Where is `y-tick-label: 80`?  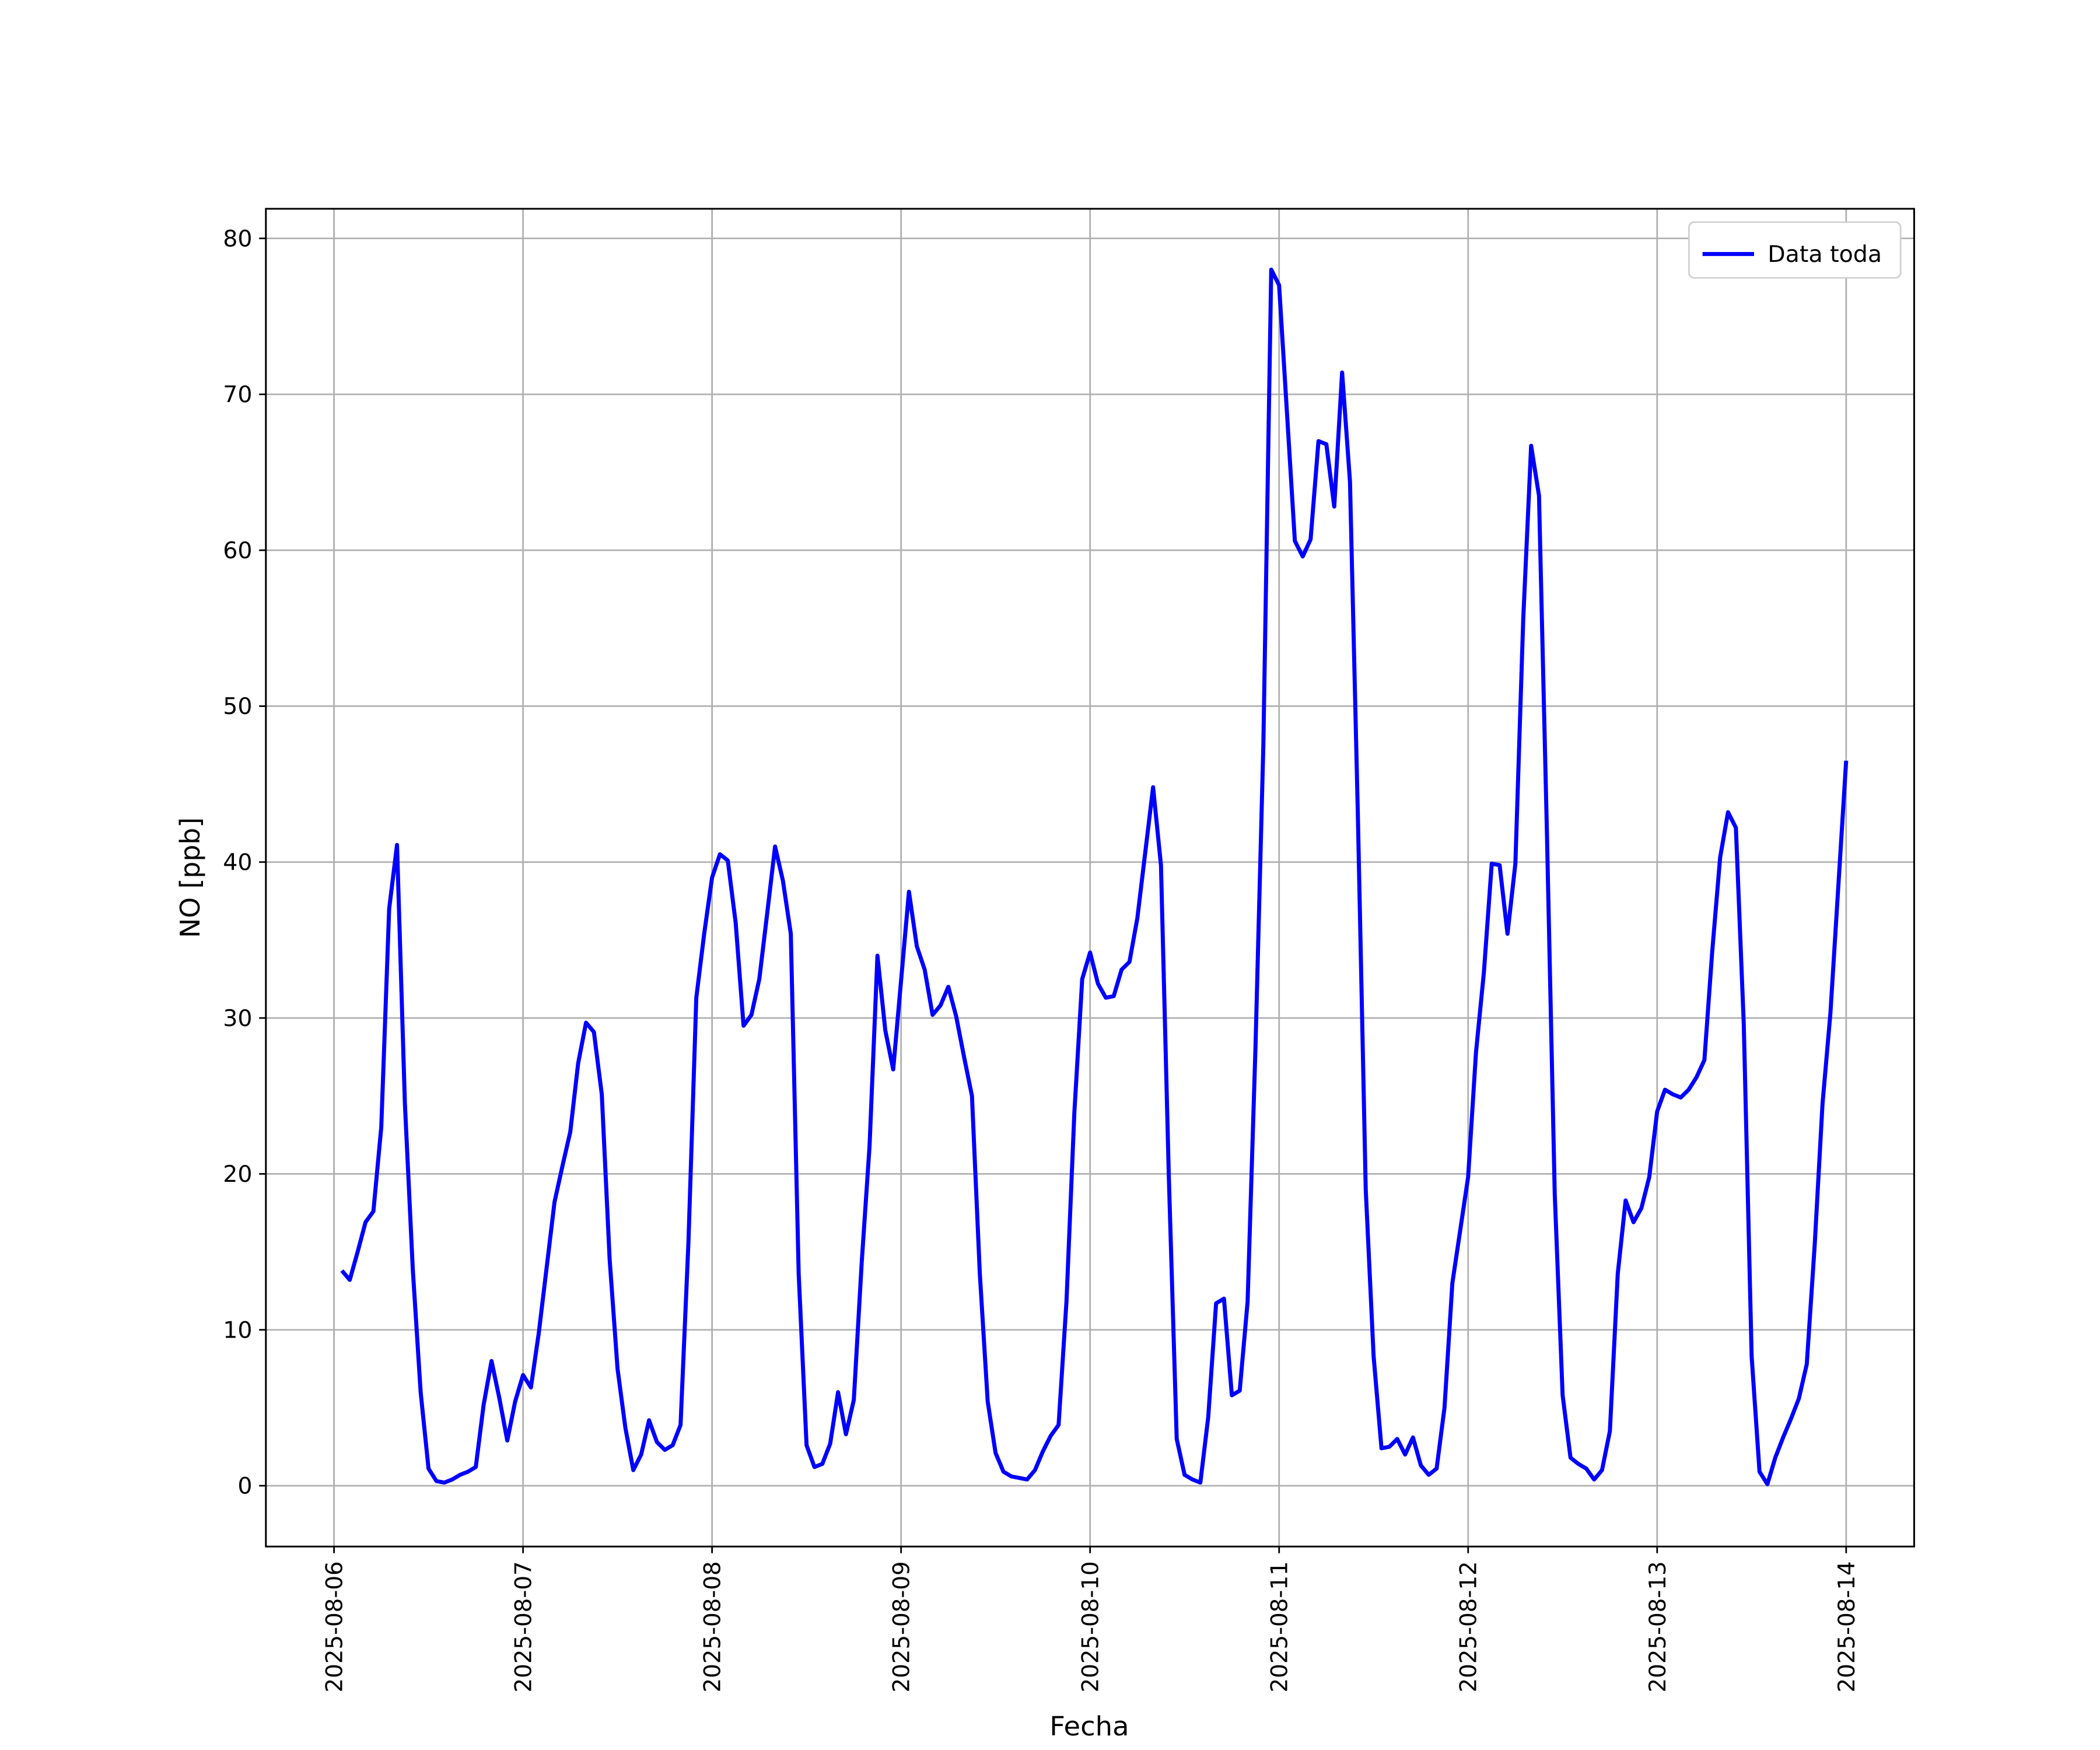
y-tick-label: 80 is located at coordinates (237, 239).